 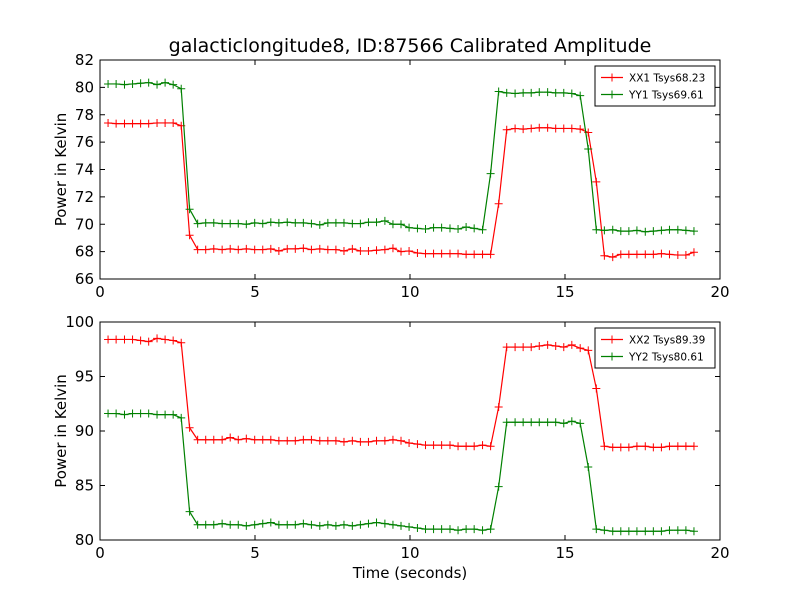 What do you see at coordinates (719, 553) in the screenshot?
I see `x-tick-label: 20` at bounding box center [719, 553].